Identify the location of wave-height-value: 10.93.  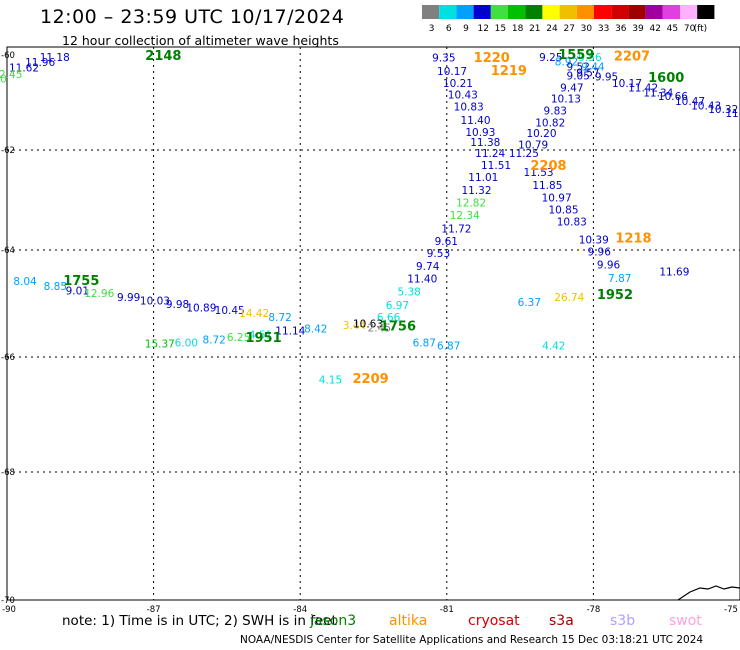
(480, 133).